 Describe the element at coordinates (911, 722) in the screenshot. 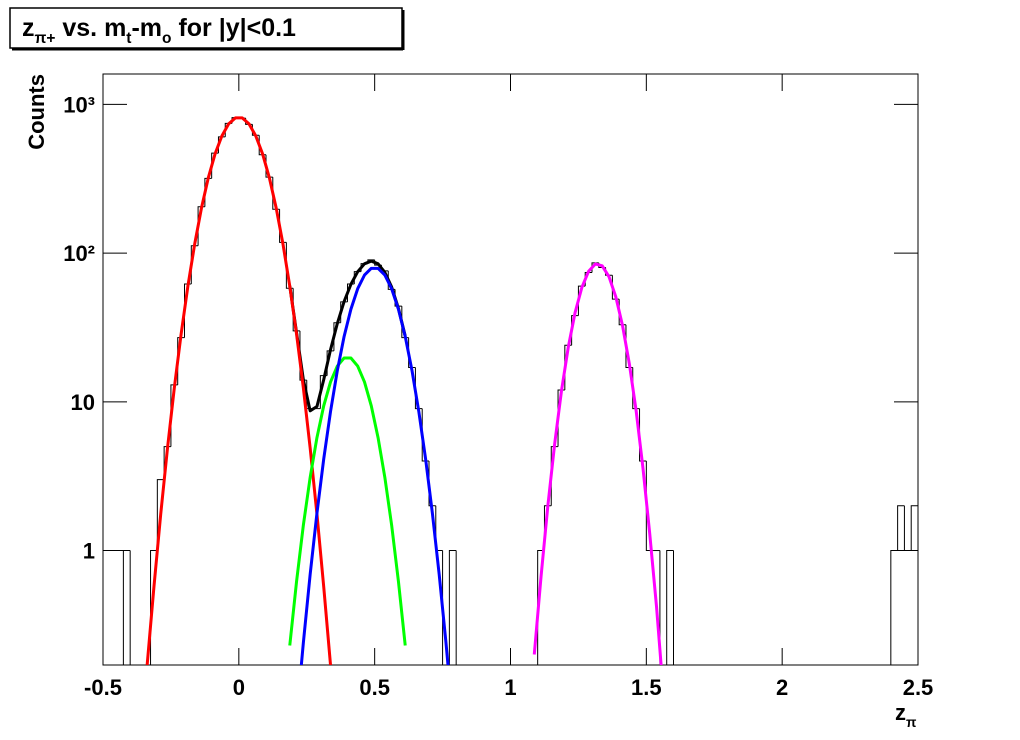

I see `subscript: π` at that location.